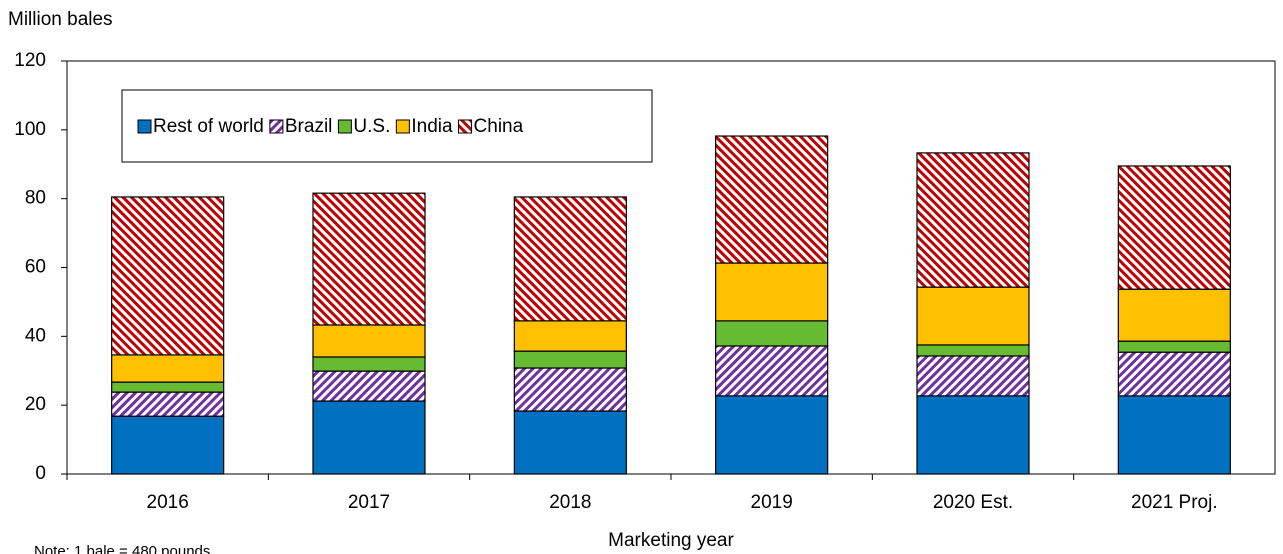 This screenshot has height=554, width=1283. What do you see at coordinates (309, 126) in the screenshot?
I see `legend-label: Brazil` at bounding box center [309, 126].